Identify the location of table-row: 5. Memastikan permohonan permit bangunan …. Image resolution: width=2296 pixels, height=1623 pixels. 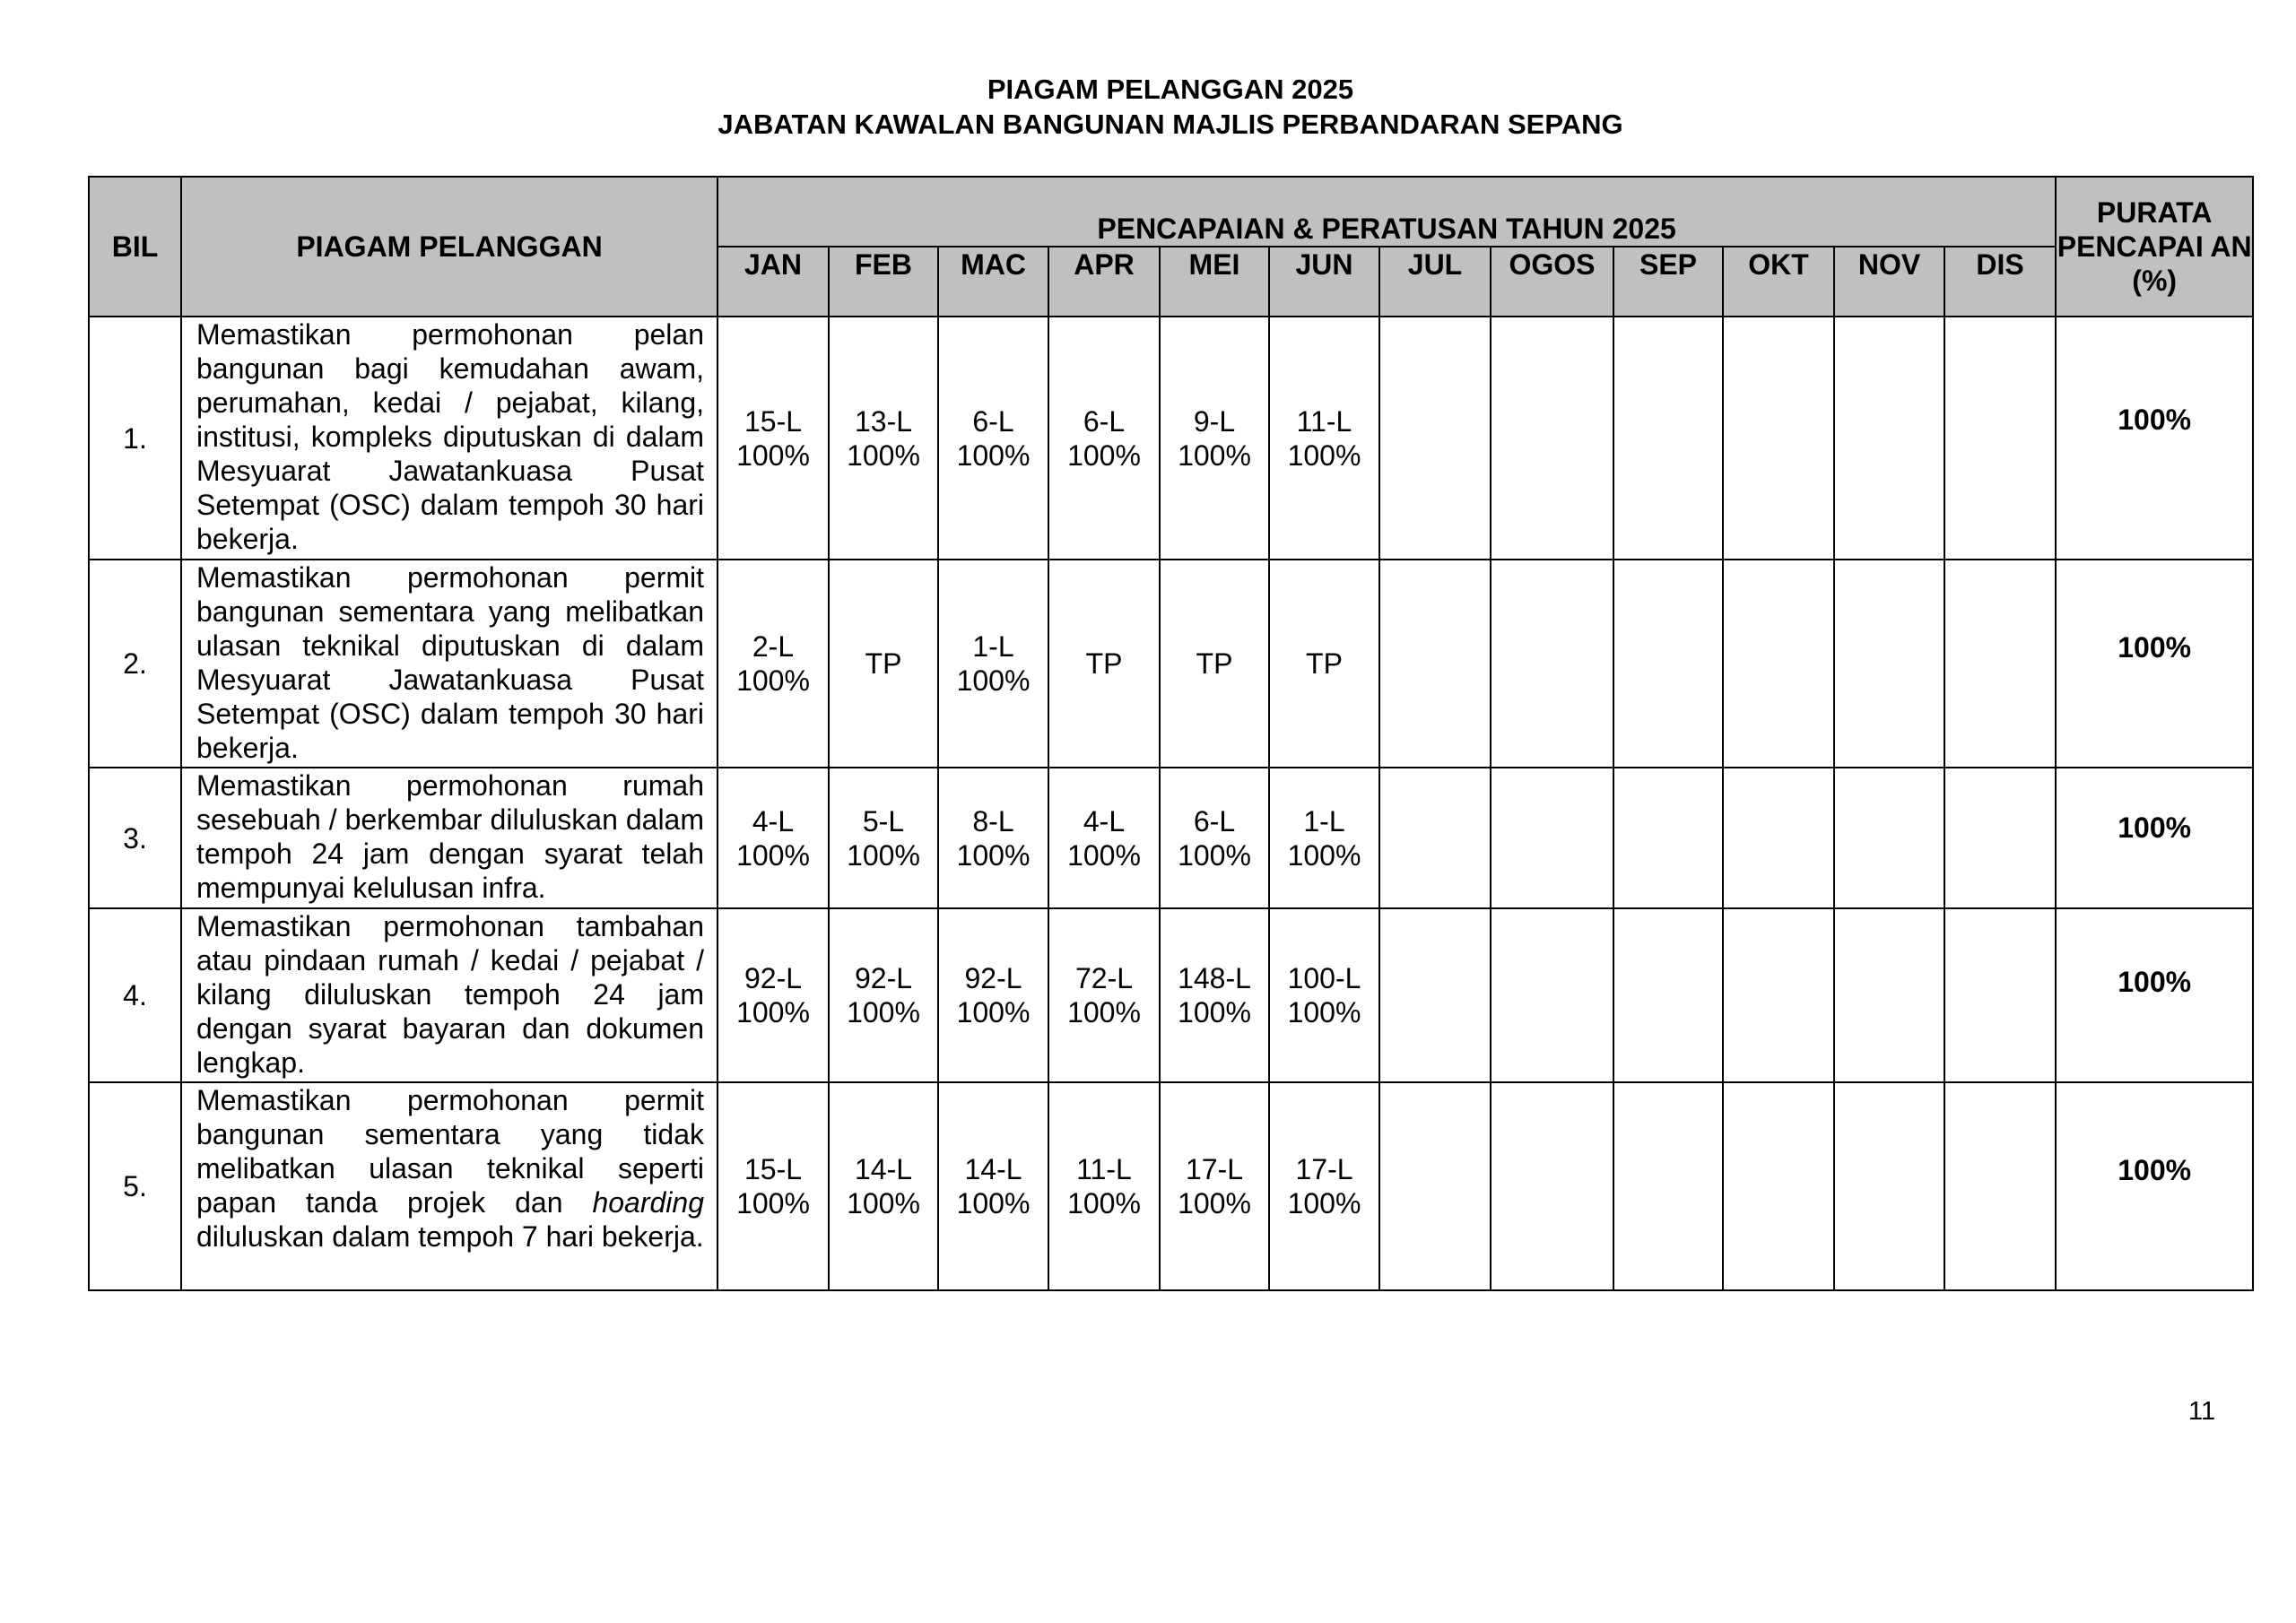
(1171, 1186).